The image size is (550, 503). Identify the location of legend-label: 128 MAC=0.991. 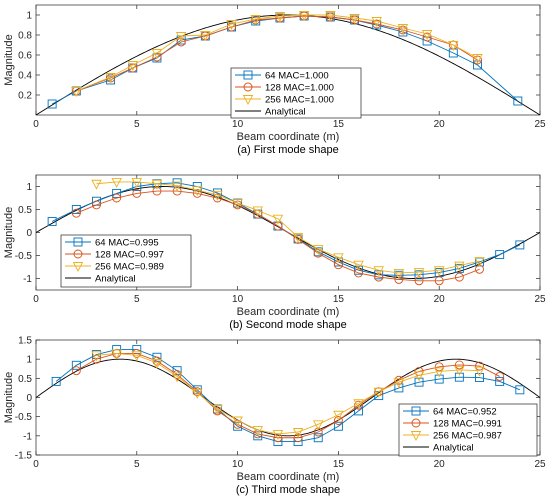
(467, 424).